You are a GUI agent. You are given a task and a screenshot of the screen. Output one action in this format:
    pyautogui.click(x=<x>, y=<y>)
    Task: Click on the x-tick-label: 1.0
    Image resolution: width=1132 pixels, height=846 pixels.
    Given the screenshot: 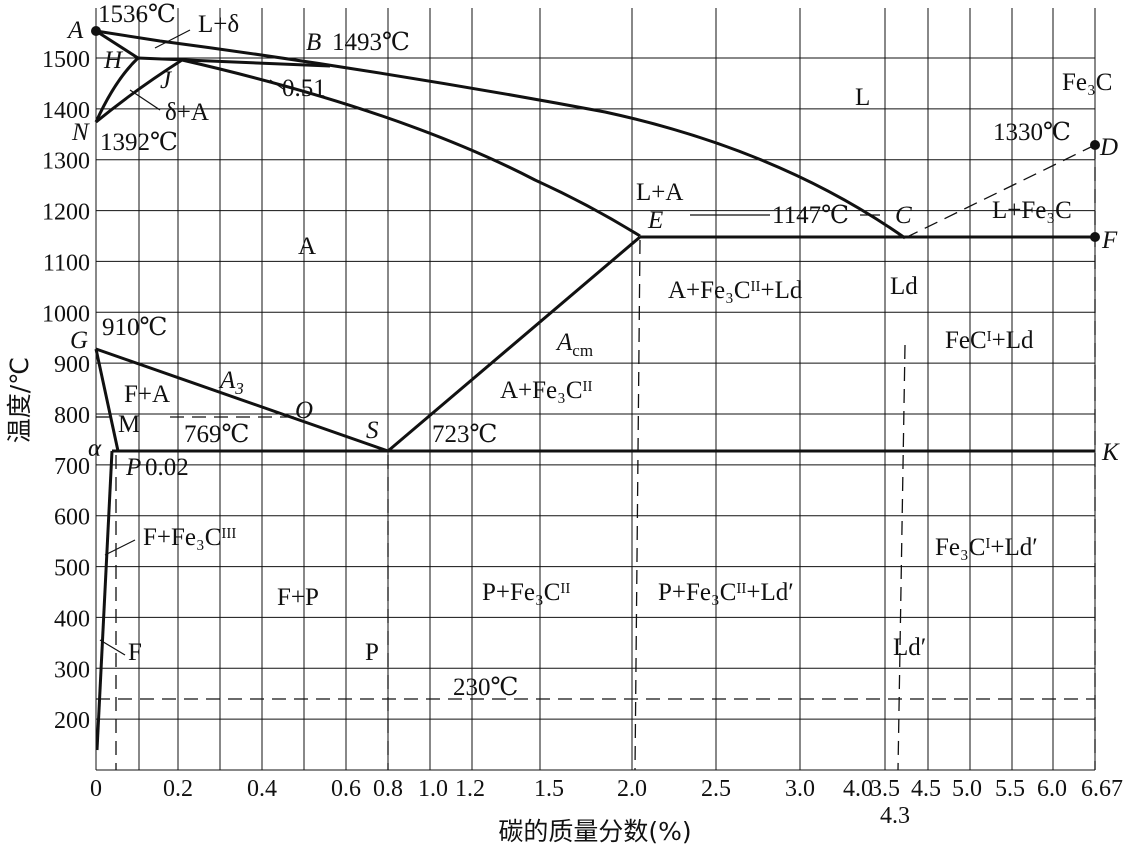 What is the action you would take?
    pyautogui.click(x=433, y=789)
    